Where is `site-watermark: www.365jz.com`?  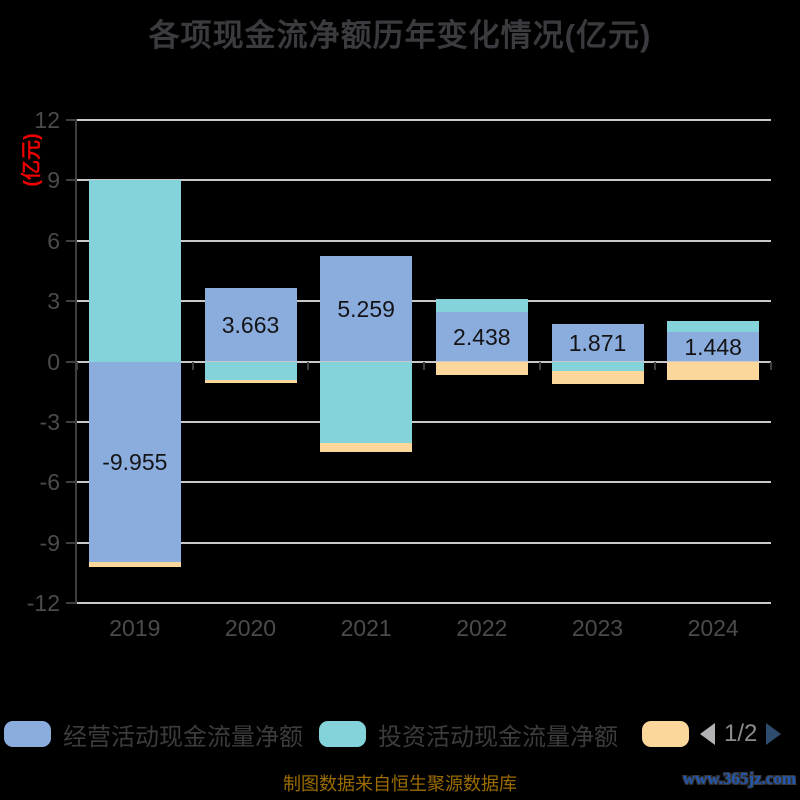 site-watermark: www.365jz.com is located at coordinates (739, 778).